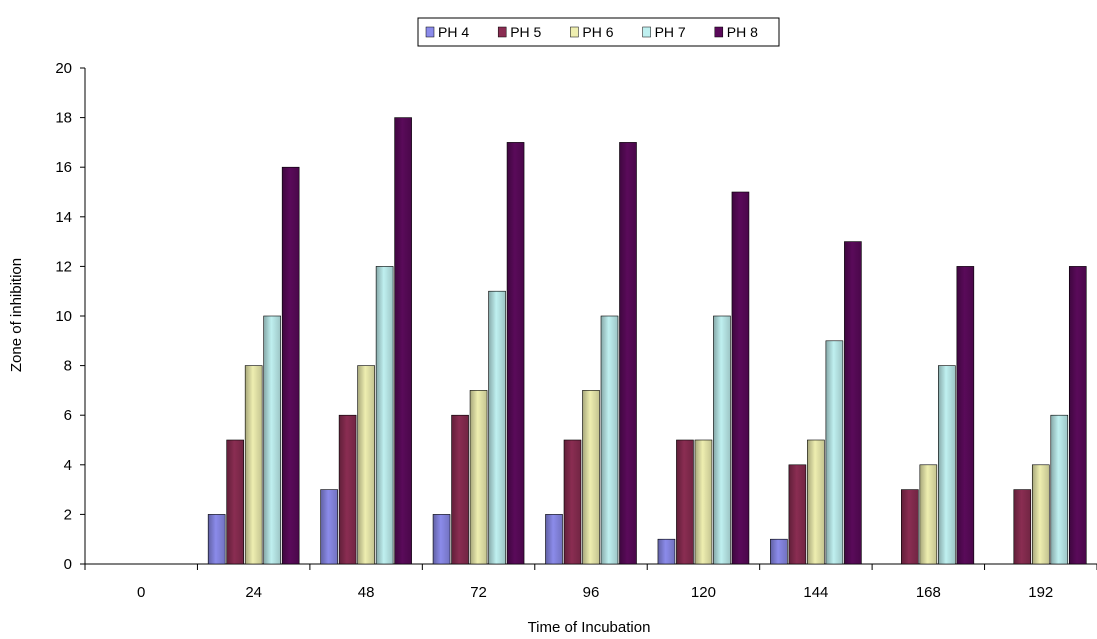 The image size is (1097, 639). What do you see at coordinates (591, 592) in the screenshot?
I see `x-tick-label: 96` at bounding box center [591, 592].